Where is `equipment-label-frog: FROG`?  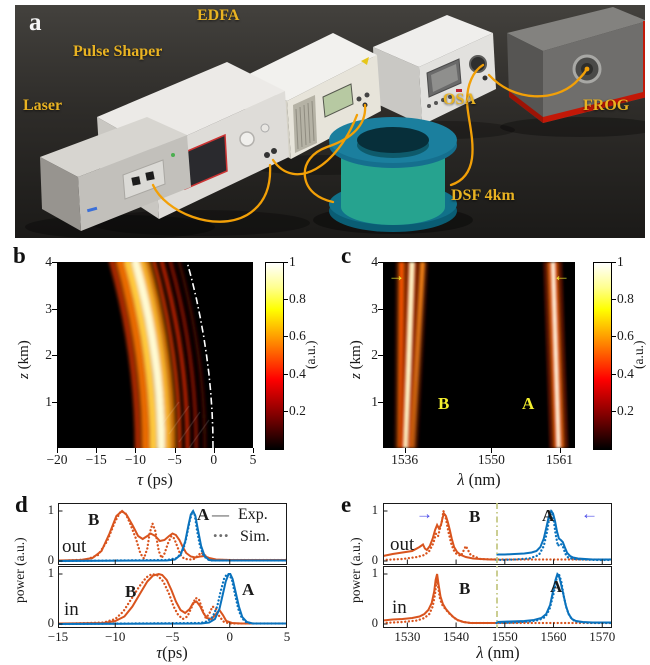
equipment-label-frog: FROG is located at coordinates (606, 105).